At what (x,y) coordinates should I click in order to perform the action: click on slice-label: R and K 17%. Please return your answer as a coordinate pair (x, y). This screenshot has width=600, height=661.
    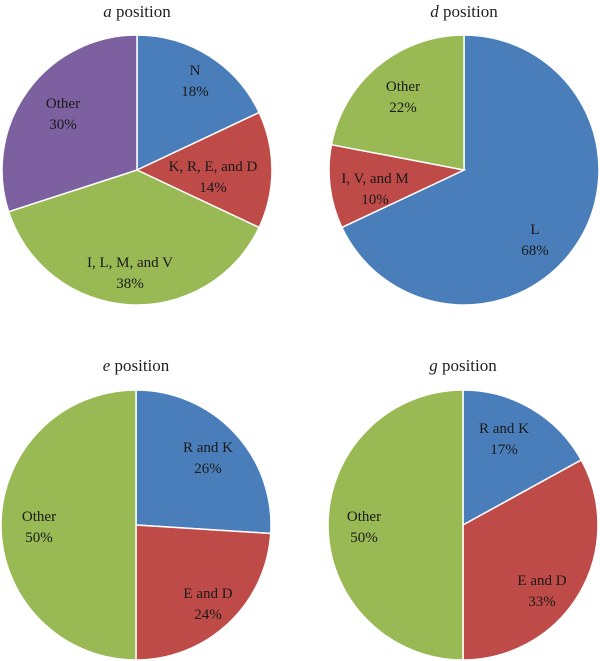
    Looking at the image, I should click on (504, 439).